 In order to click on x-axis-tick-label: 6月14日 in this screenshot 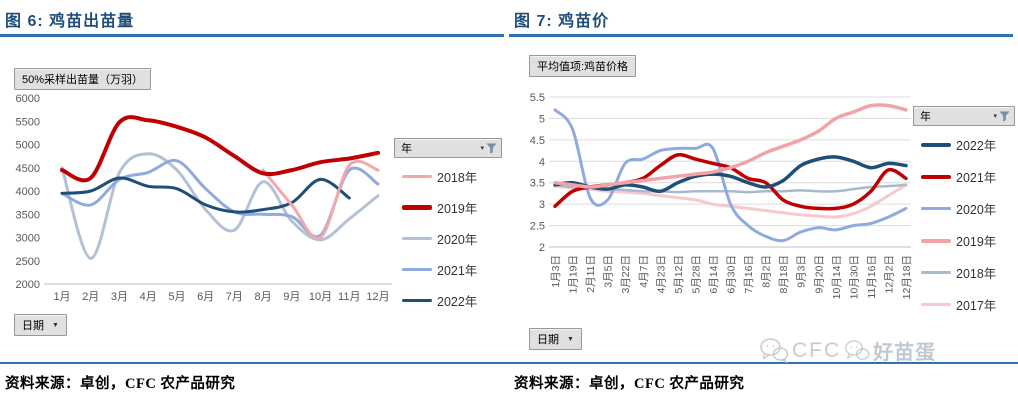, I will do `click(714, 274)`.